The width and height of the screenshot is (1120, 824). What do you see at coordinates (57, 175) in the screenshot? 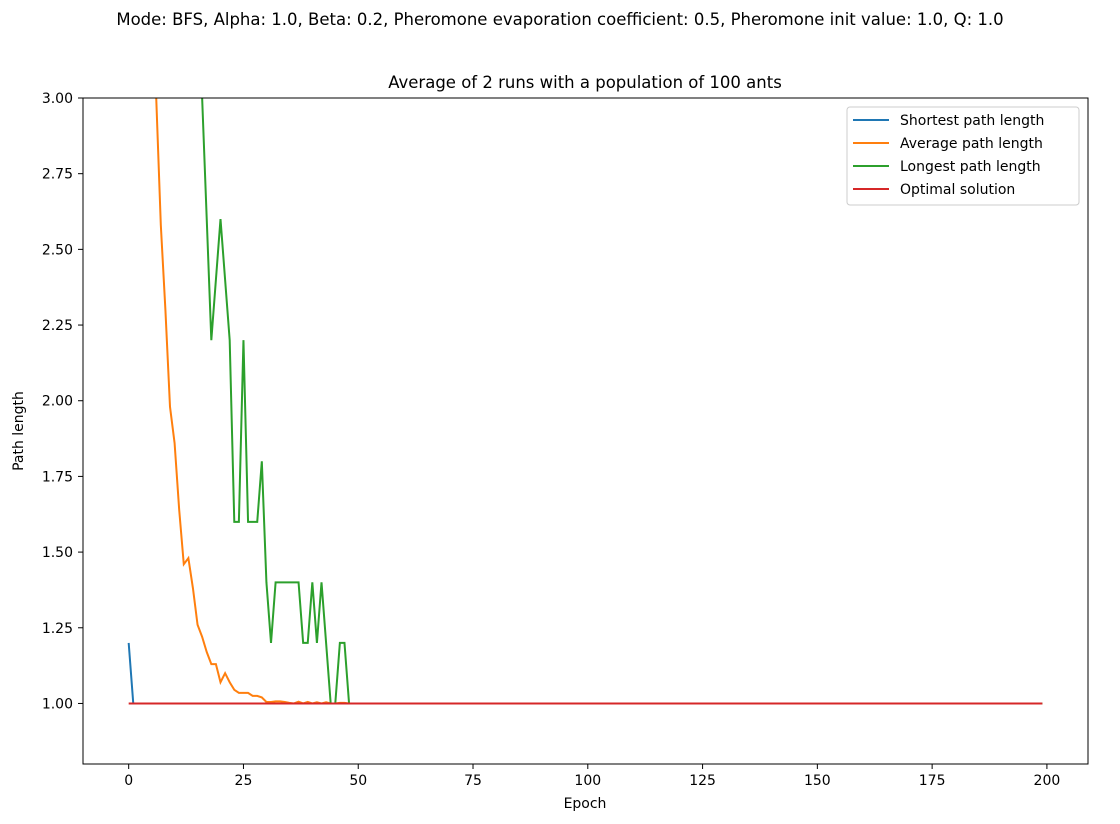
I see `y-tick-label: 2.75` at bounding box center [57, 175].